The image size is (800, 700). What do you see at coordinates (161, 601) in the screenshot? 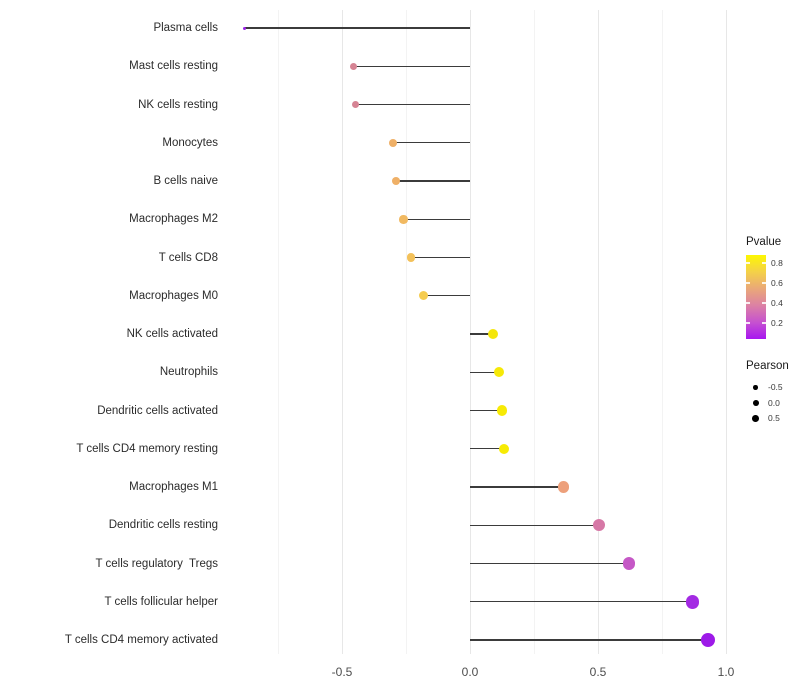
I see `y-axis-label: T cells follicular helper` at bounding box center [161, 601].